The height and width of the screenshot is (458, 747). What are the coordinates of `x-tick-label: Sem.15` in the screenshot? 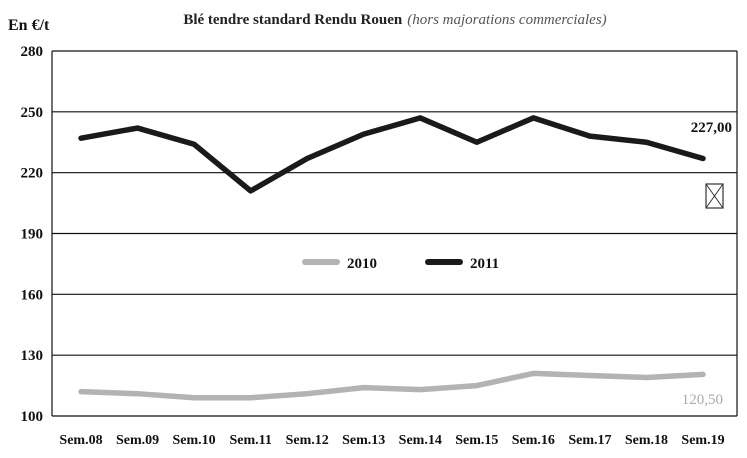 It's located at (476, 440).